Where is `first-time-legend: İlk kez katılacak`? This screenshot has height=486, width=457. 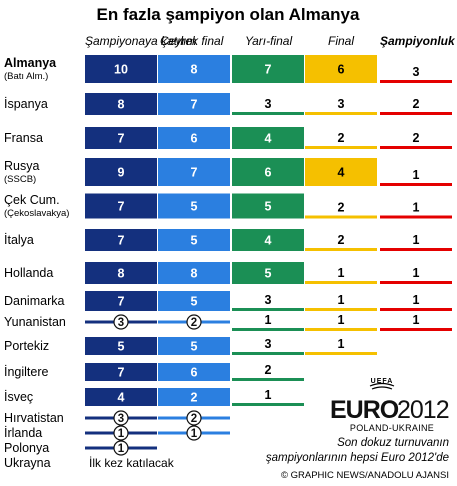 first-time-legend: İlk kez katılacak is located at coordinates (132, 463).